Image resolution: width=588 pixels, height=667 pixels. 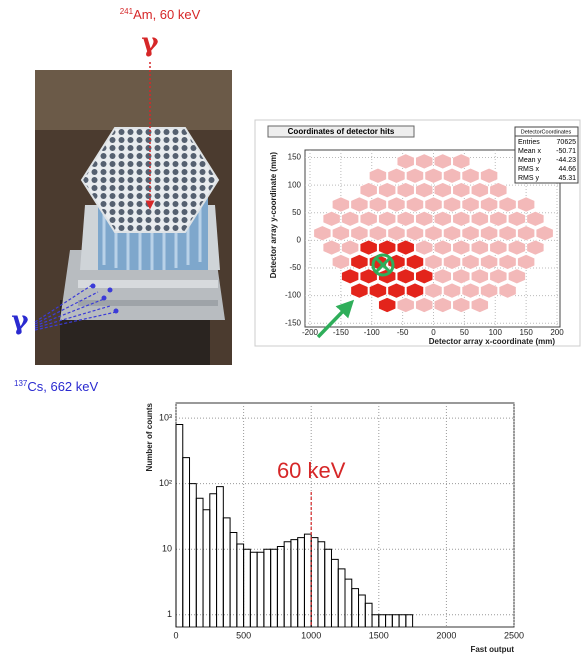 What do you see at coordinates (165, 483) in the screenshot?
I see `y-tick-label: 10²` at bounding box center [165, 483].